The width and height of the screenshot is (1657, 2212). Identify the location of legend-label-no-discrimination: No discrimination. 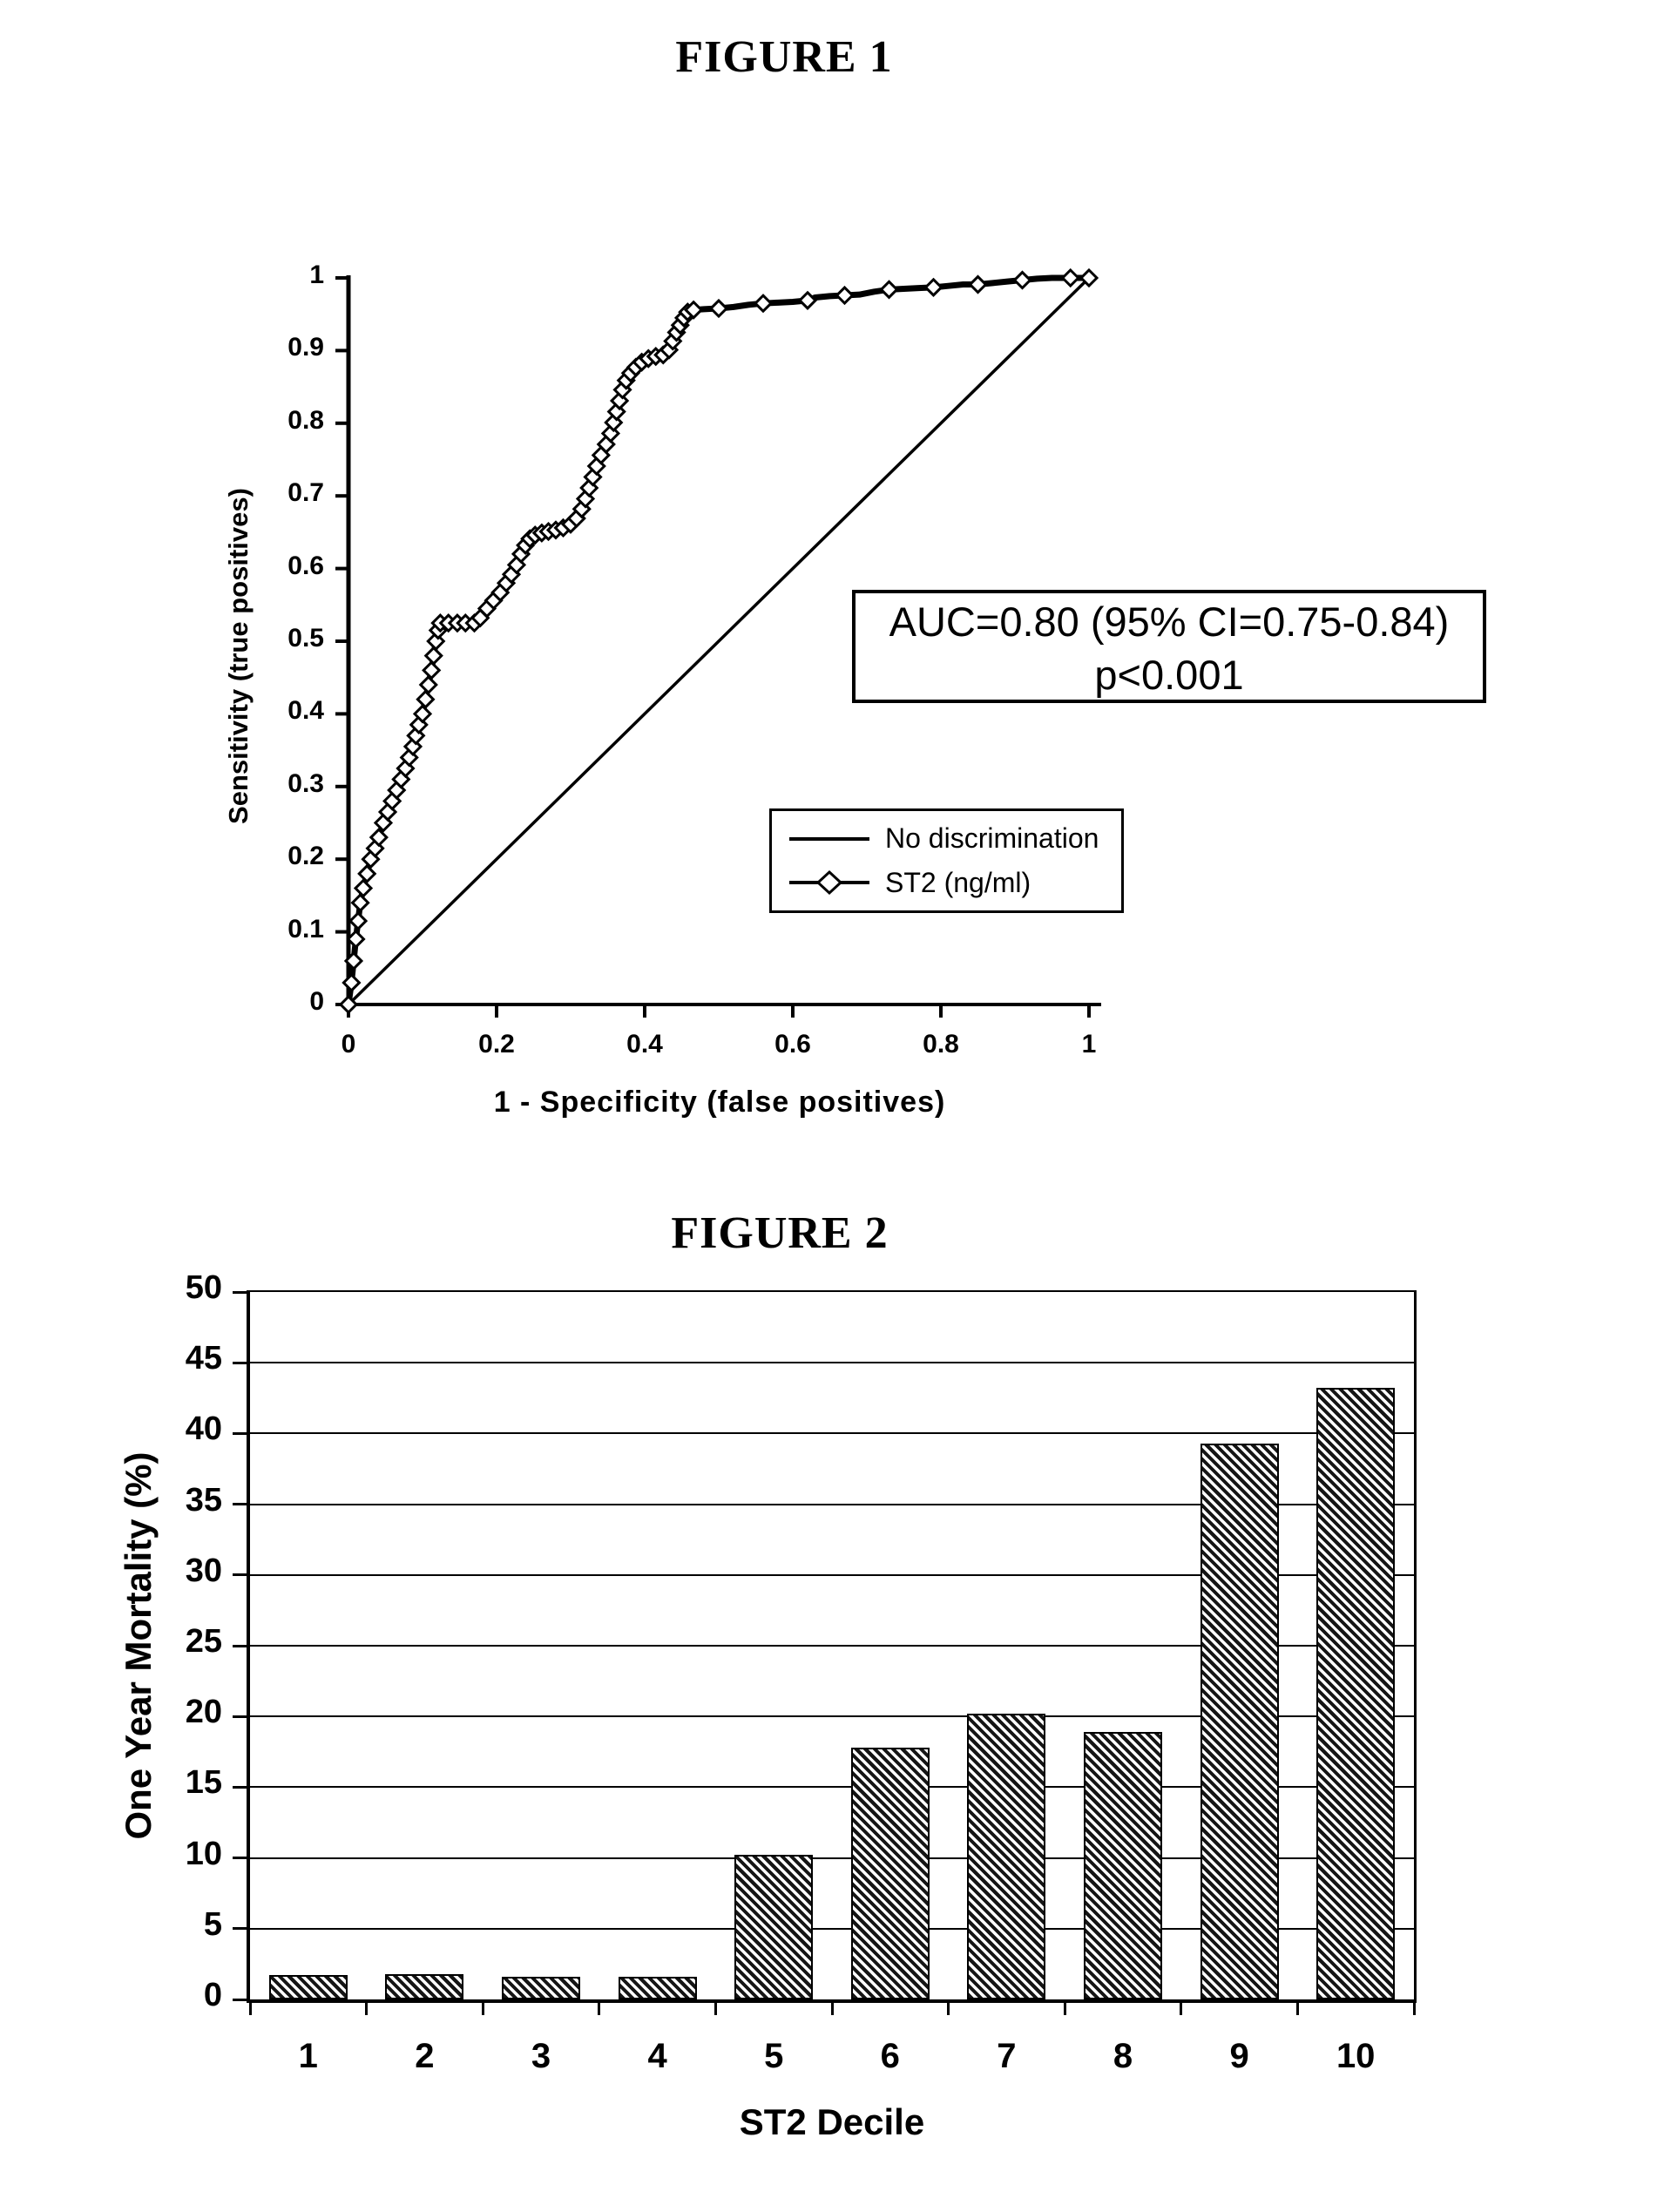
(992, 838).